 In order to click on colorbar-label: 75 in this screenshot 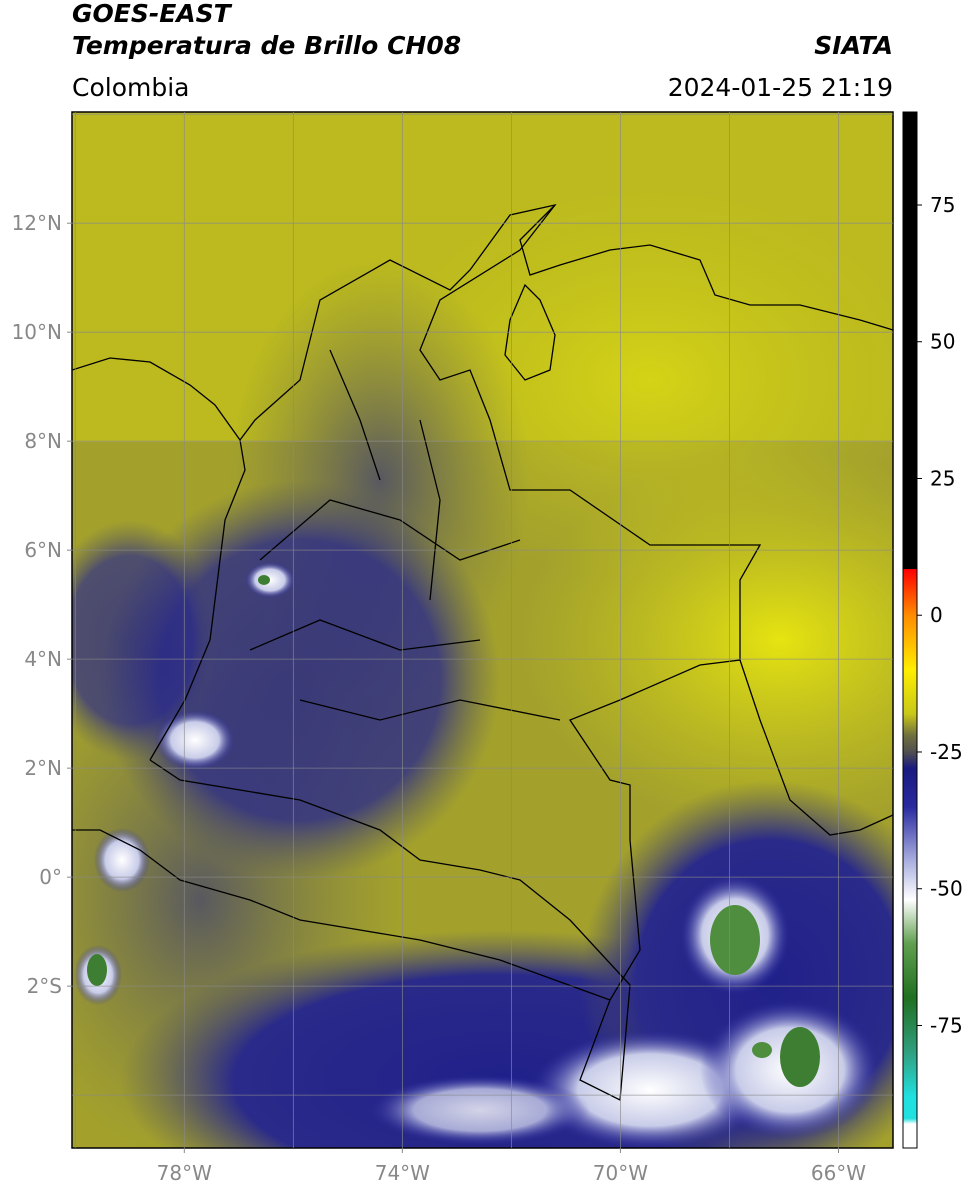, I will do `click(942, 205)`.